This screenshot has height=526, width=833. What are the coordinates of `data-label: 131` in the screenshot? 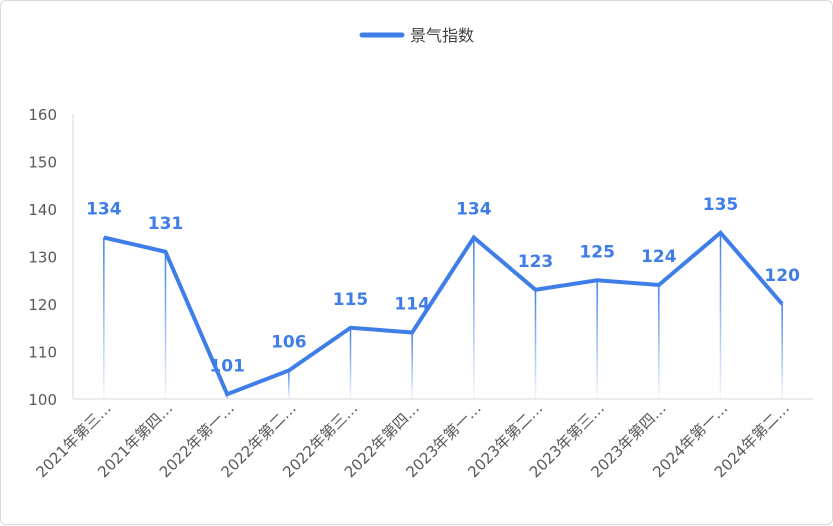 It's located at (166, 224).